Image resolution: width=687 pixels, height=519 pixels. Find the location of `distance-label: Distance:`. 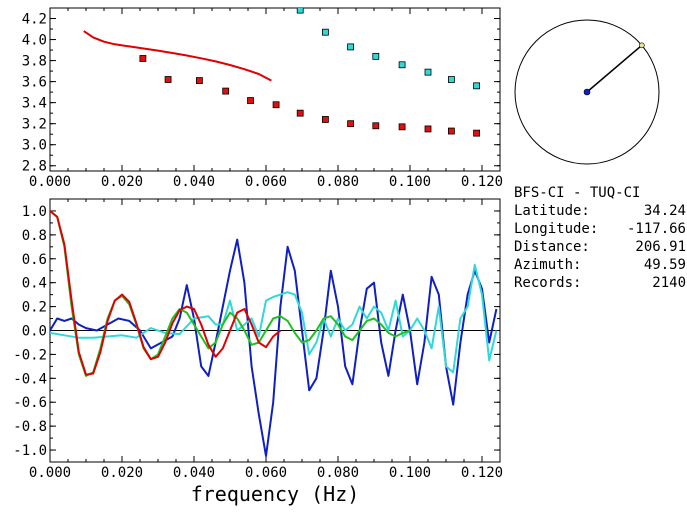

distance-label: Distance: is located at coordinates (552, 247).